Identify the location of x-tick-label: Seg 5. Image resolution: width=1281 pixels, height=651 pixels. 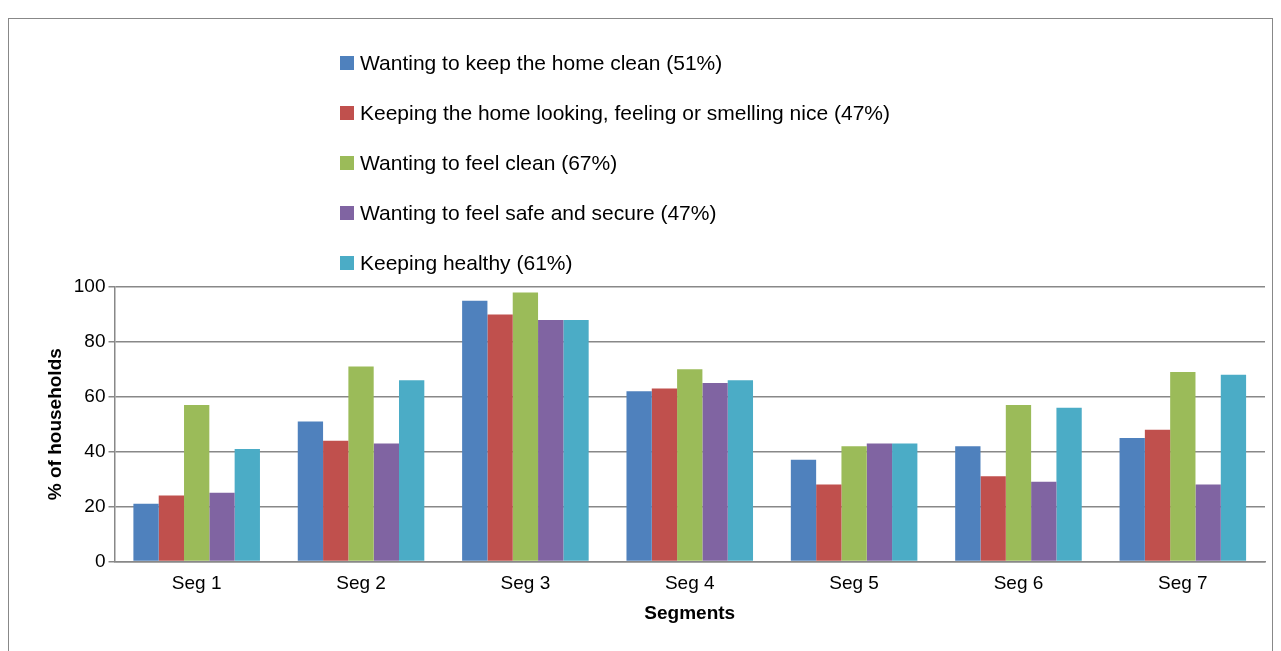
(854, 583).